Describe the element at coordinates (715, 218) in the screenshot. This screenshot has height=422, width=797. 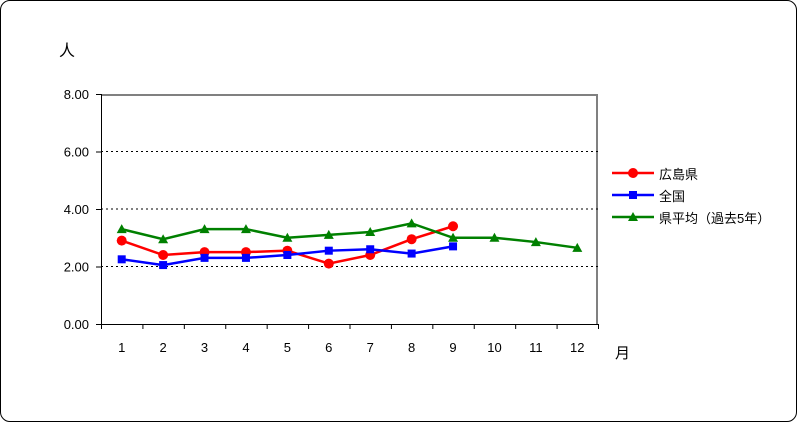
I see `legend-label: 県平均（過去5年）` at that location.